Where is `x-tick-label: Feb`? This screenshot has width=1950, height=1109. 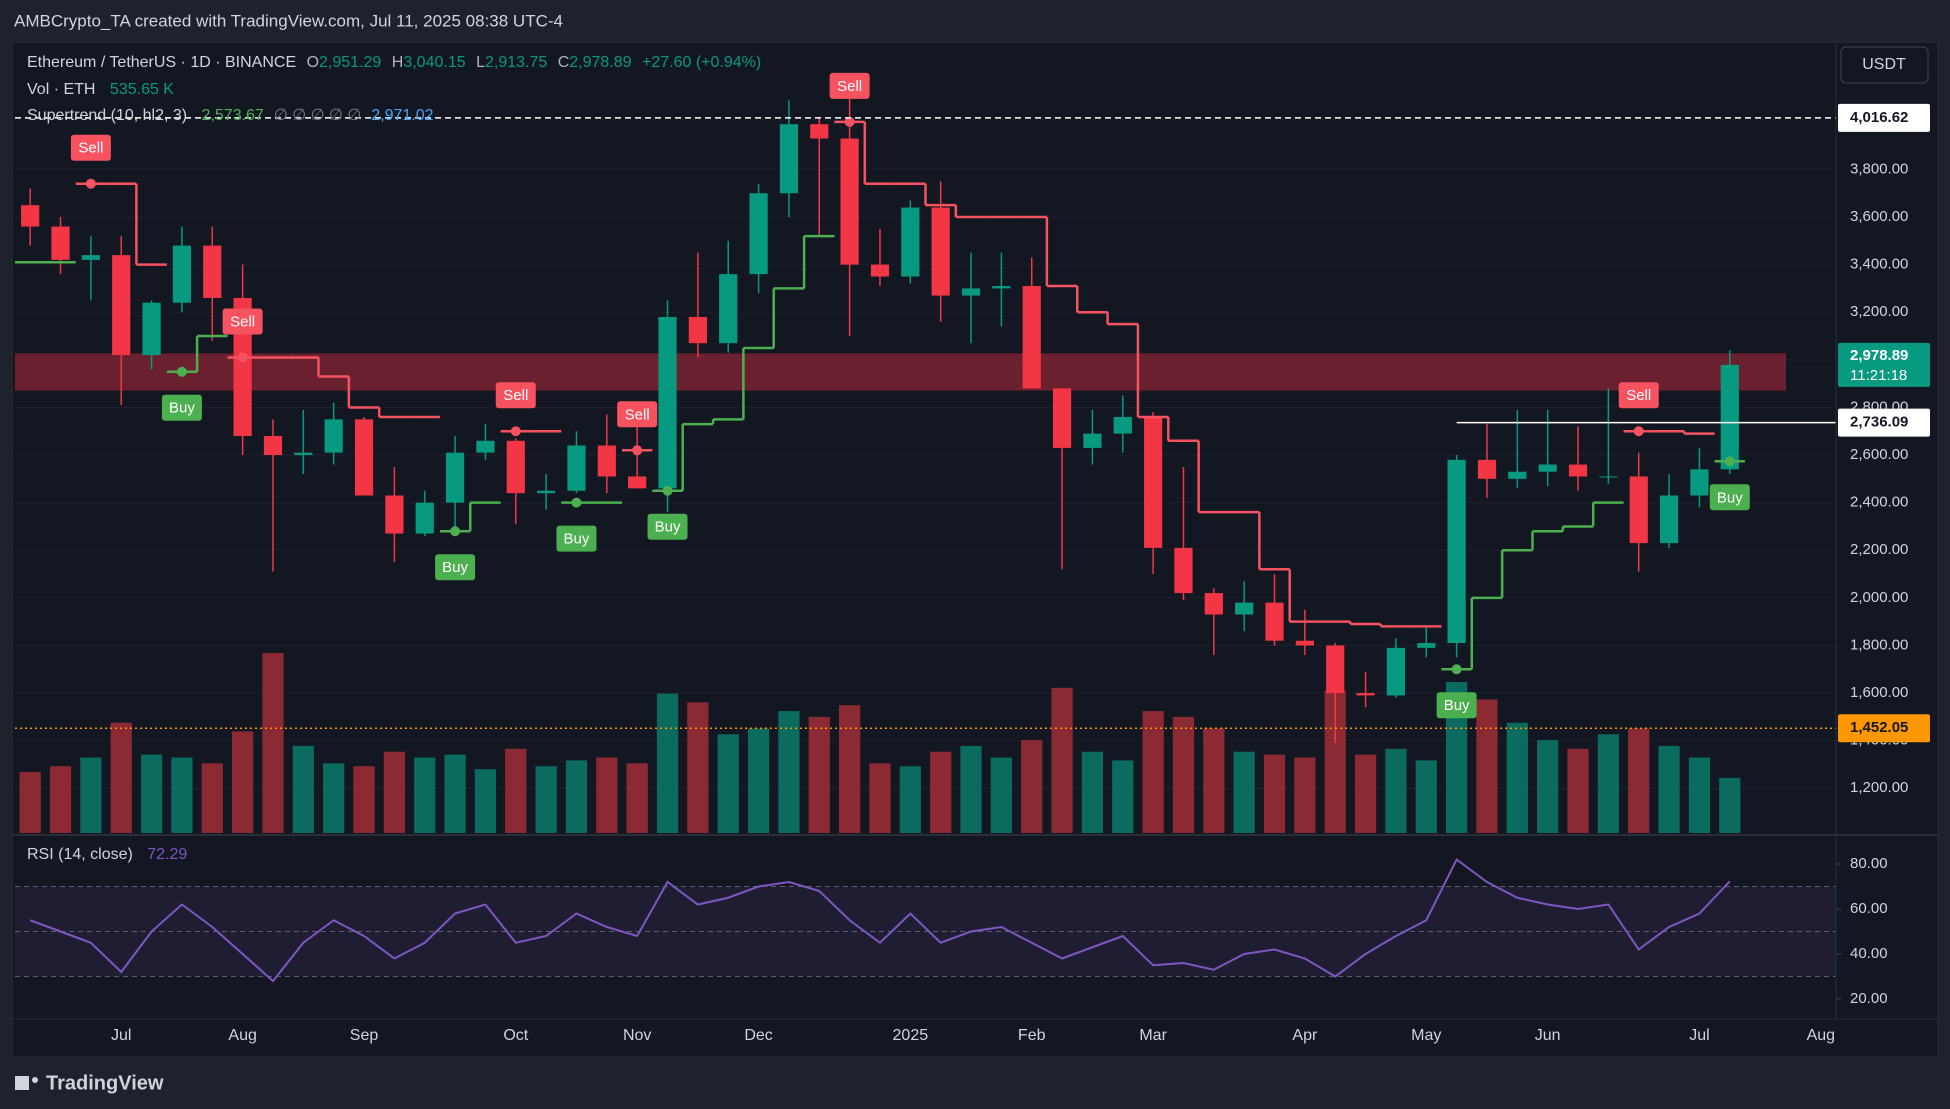
x-tick-label: Feb is located at coordinates (1032, 1035).